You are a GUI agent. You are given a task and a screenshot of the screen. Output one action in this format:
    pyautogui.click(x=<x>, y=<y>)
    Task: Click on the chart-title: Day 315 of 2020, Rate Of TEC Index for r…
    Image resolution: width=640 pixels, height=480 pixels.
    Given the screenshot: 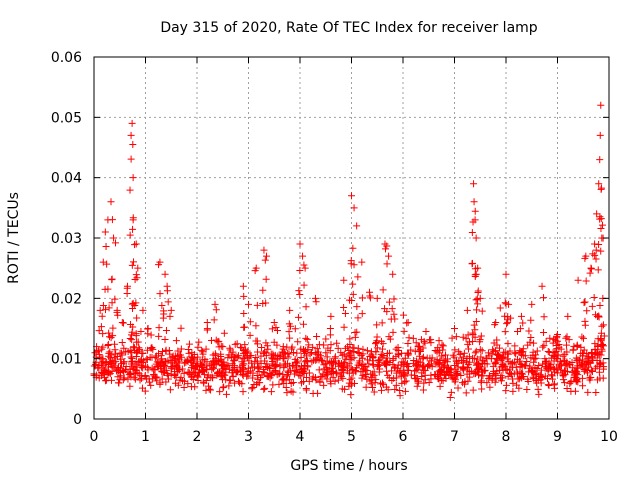 What is the action you would take?
    pyautogui.click(x=348, y=28)
    